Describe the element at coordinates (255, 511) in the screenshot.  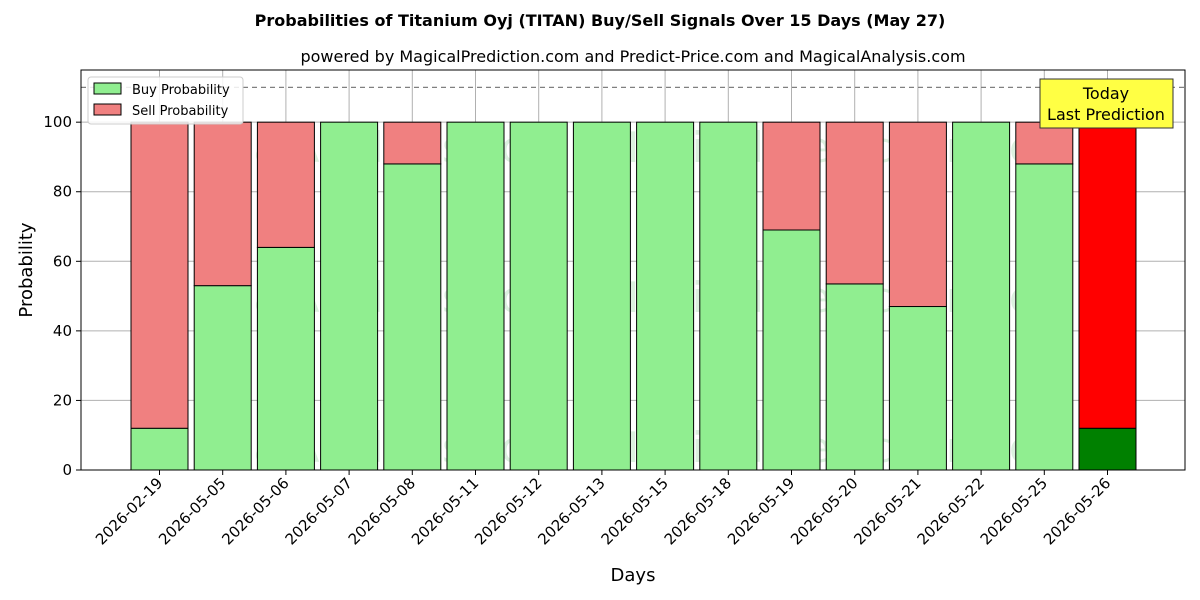
I see `x-tick-label: 2026-05-06` at that location.